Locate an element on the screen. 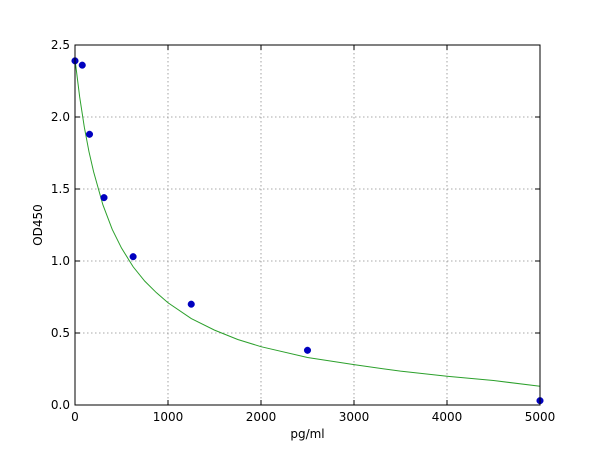 The width and height of the screenshot is (600, 450). x-tick-label: 5000 is located at coordinates (540, 417).